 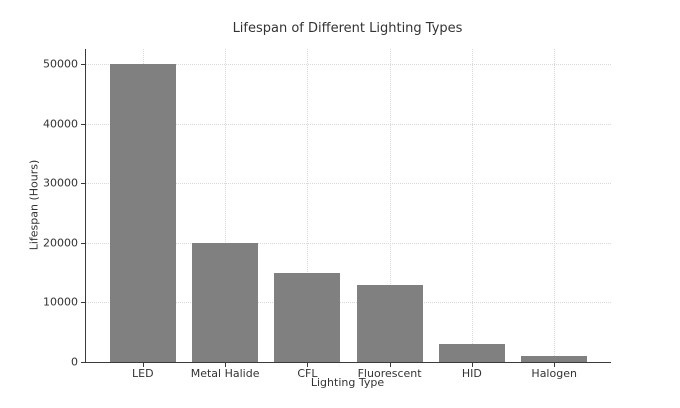 What do you see at coordinates (389, 373) in the screenshot?
I see `x-tick-label: Fluorescent` at bounding box center [389, 373].